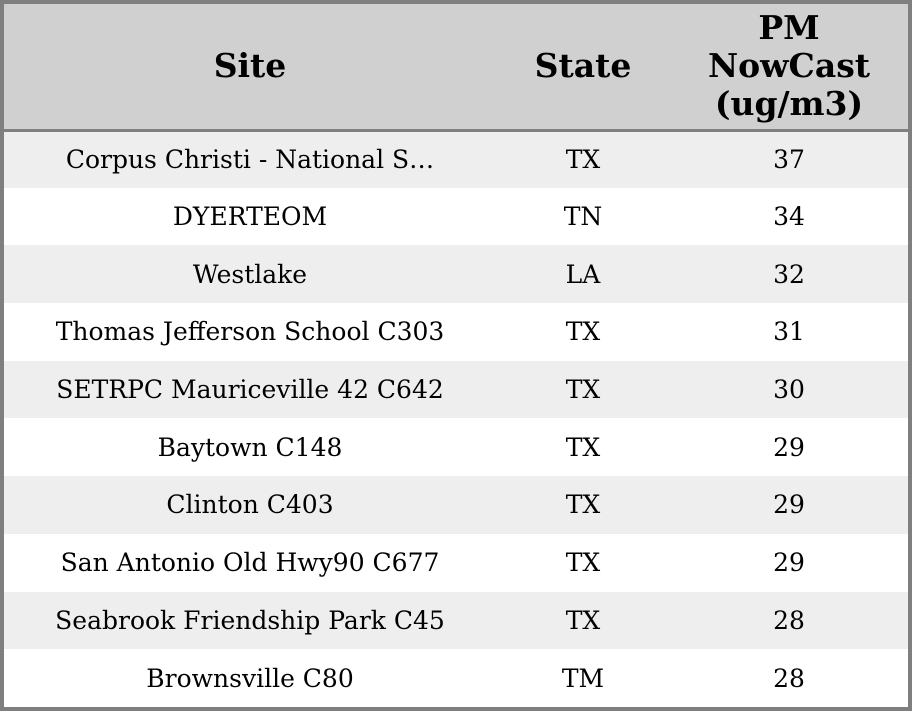  I want to click on site-cell: Seabrook Friendship Park C45, so click(250, 620).